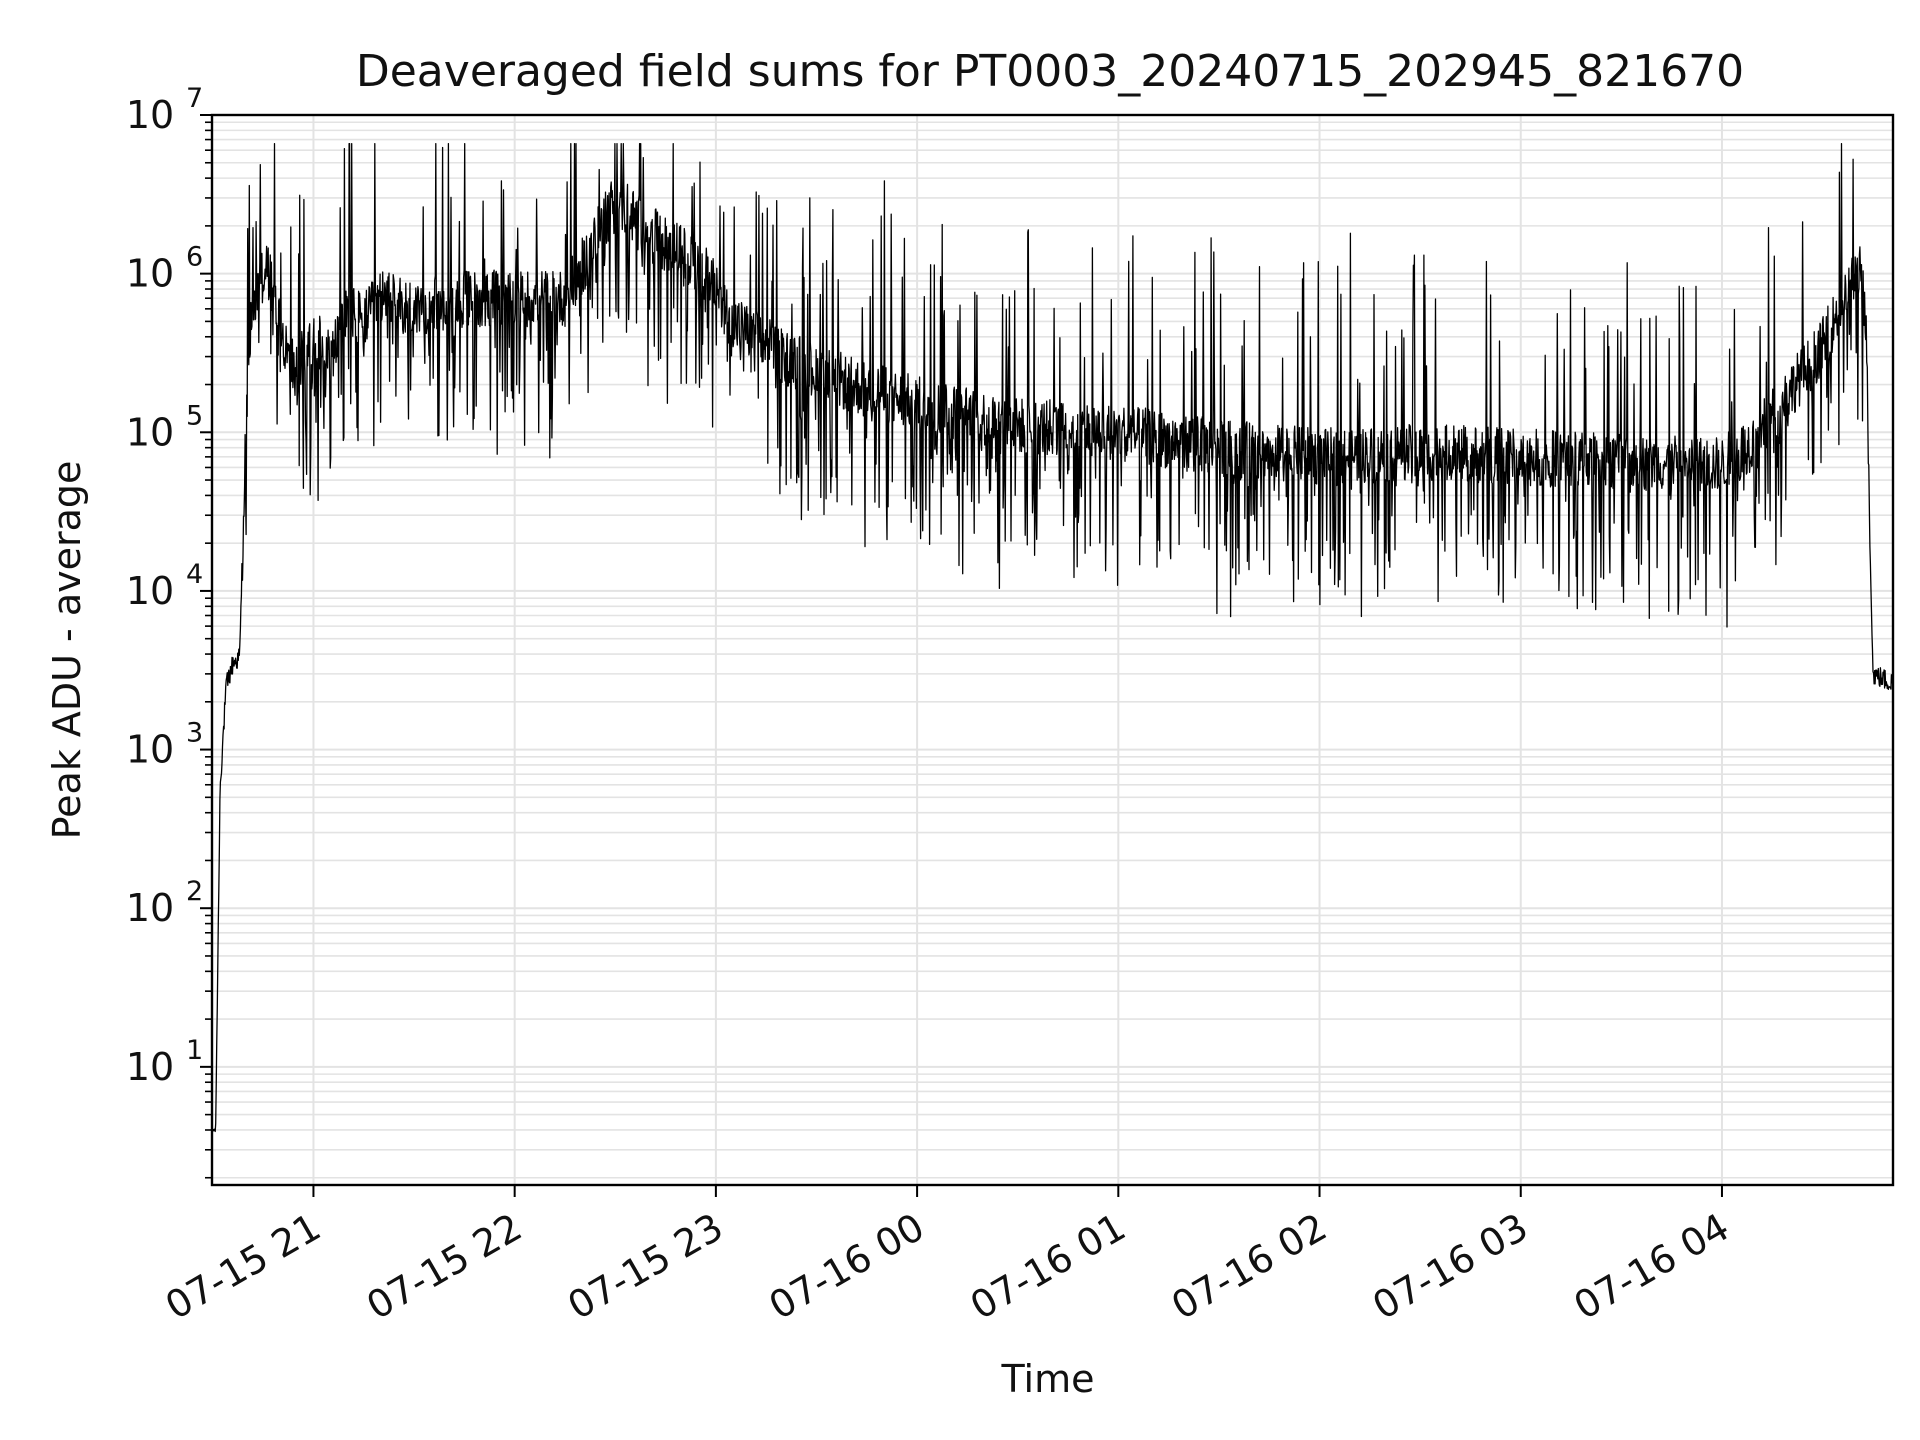 This screenshot has width=1920, height=1440. I want to click on y-tick-label-exponent: 7, so click(194, 98).